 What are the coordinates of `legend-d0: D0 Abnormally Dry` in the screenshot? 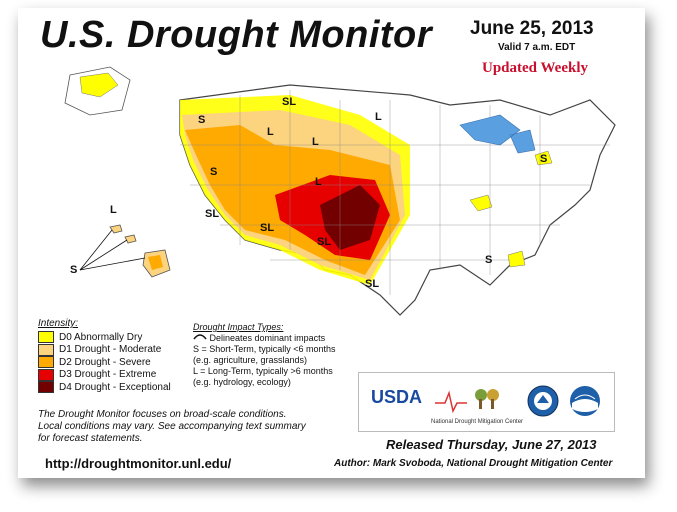 It's located at (104, 337).